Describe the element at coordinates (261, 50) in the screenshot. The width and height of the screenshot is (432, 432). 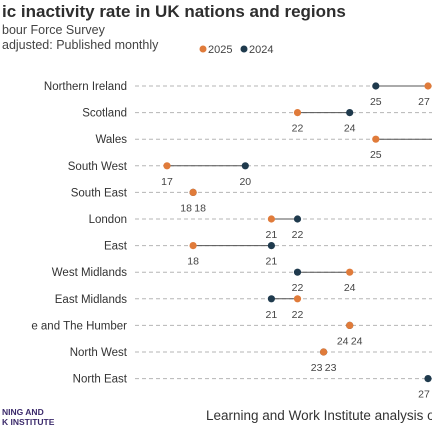
I see `legend-label-2024: 2024` at that location.